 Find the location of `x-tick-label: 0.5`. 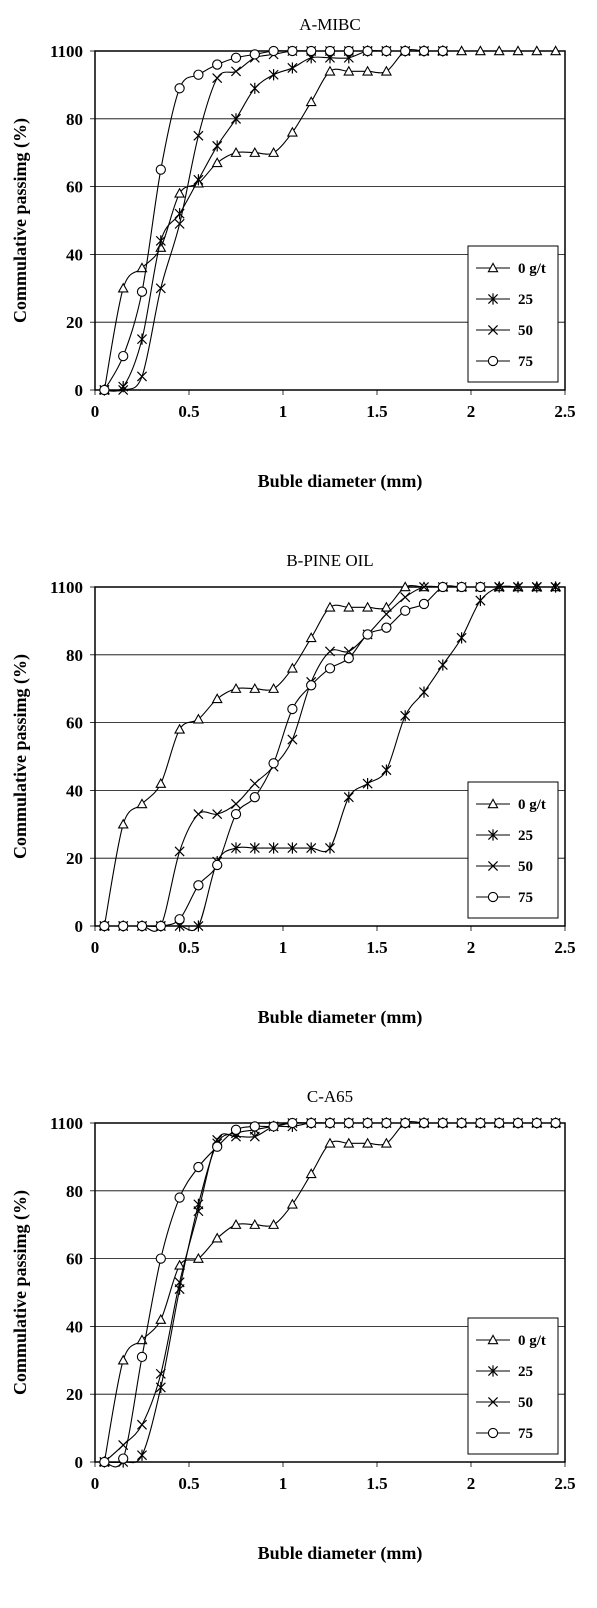

x-tick-label: 0.5 is located at coordinates (188, 1483).